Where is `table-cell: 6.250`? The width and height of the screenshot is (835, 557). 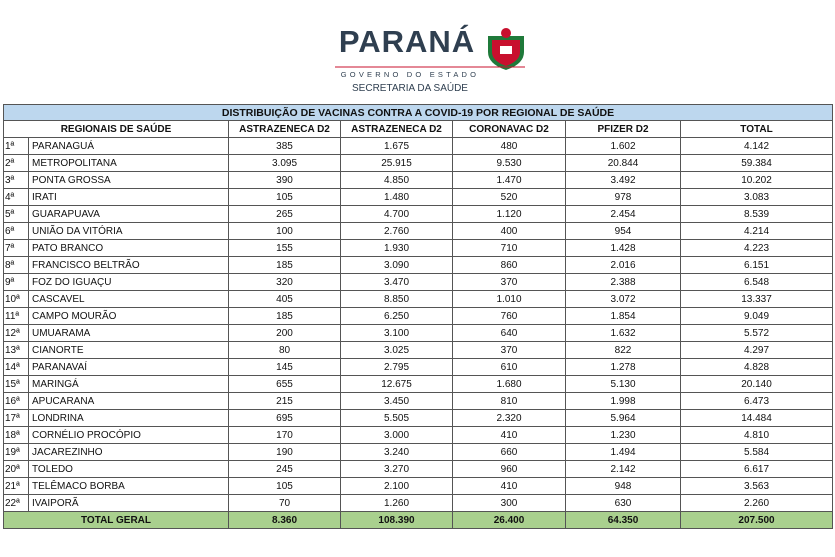
table-cell: 6.250 is located at coordinates (396, 316).